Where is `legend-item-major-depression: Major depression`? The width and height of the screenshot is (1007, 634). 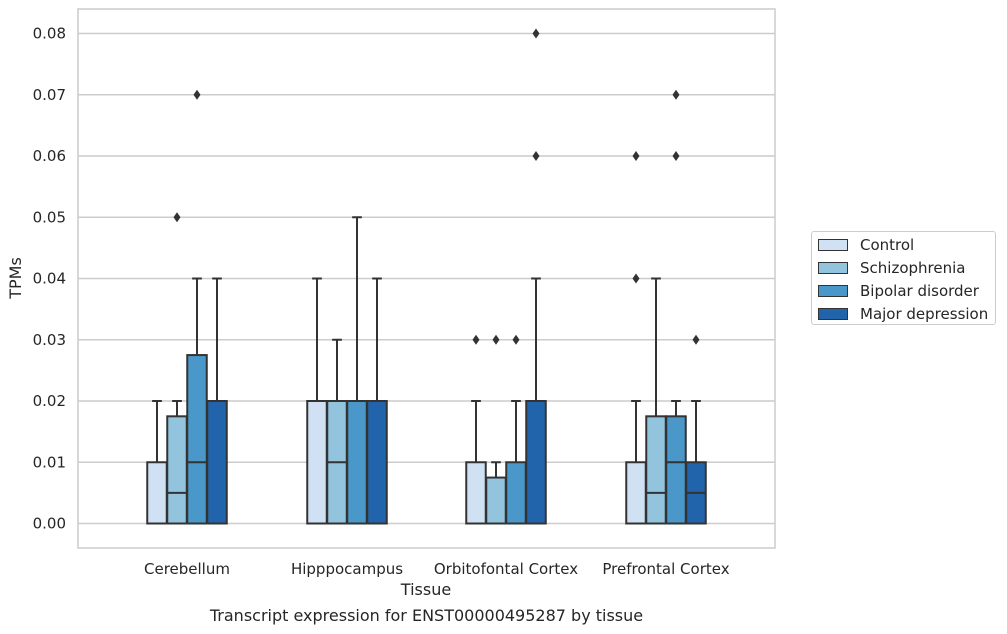
legend-item-major-depression: Major depression is located at coordinates (903, 314).